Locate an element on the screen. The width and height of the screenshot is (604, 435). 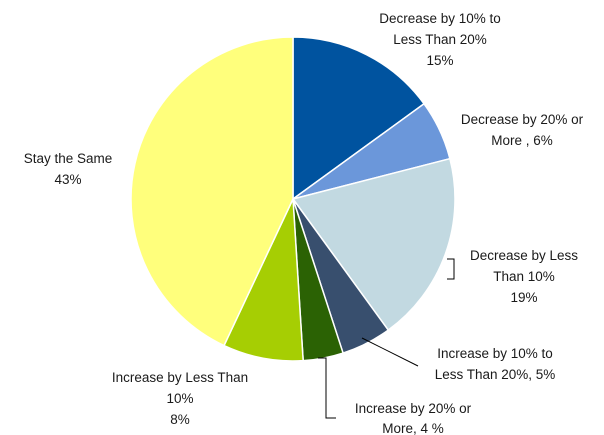
label-line: Than 10% is located at coordinates (524, 276).